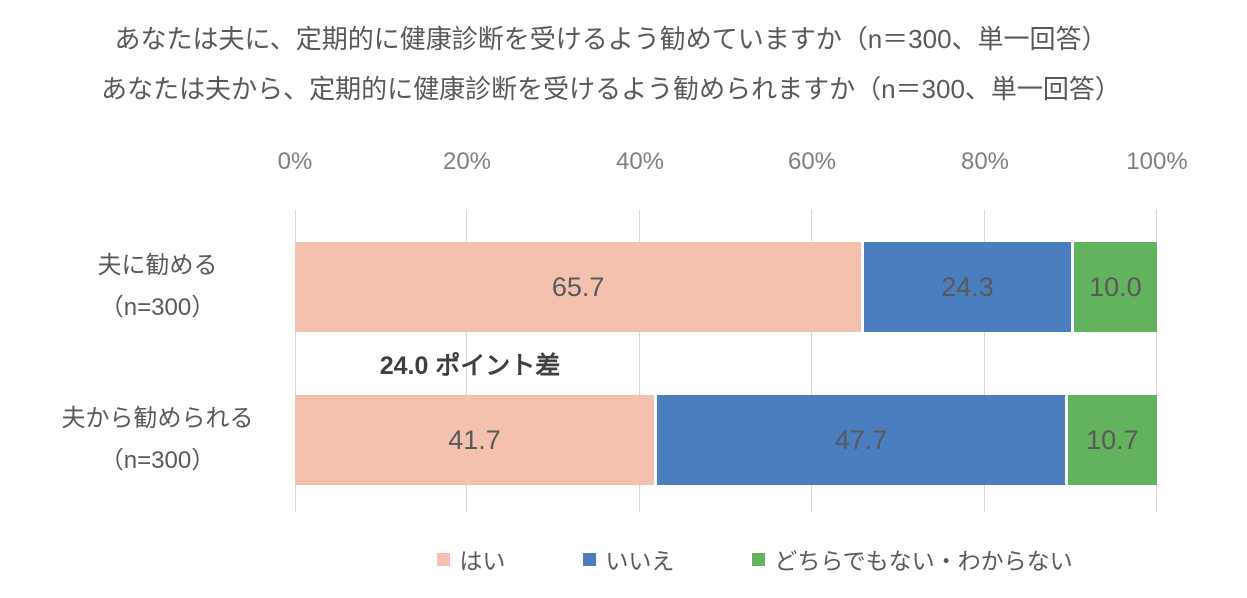 The width and height of the screenshot is (1247, 598). I want to click on bar-value-label: 65.7, so click(578, 286).